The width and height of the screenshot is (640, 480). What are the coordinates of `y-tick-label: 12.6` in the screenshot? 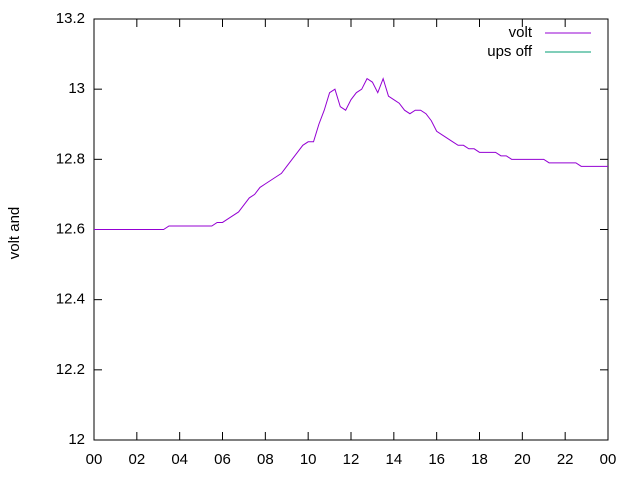 It's located at (70, 228).